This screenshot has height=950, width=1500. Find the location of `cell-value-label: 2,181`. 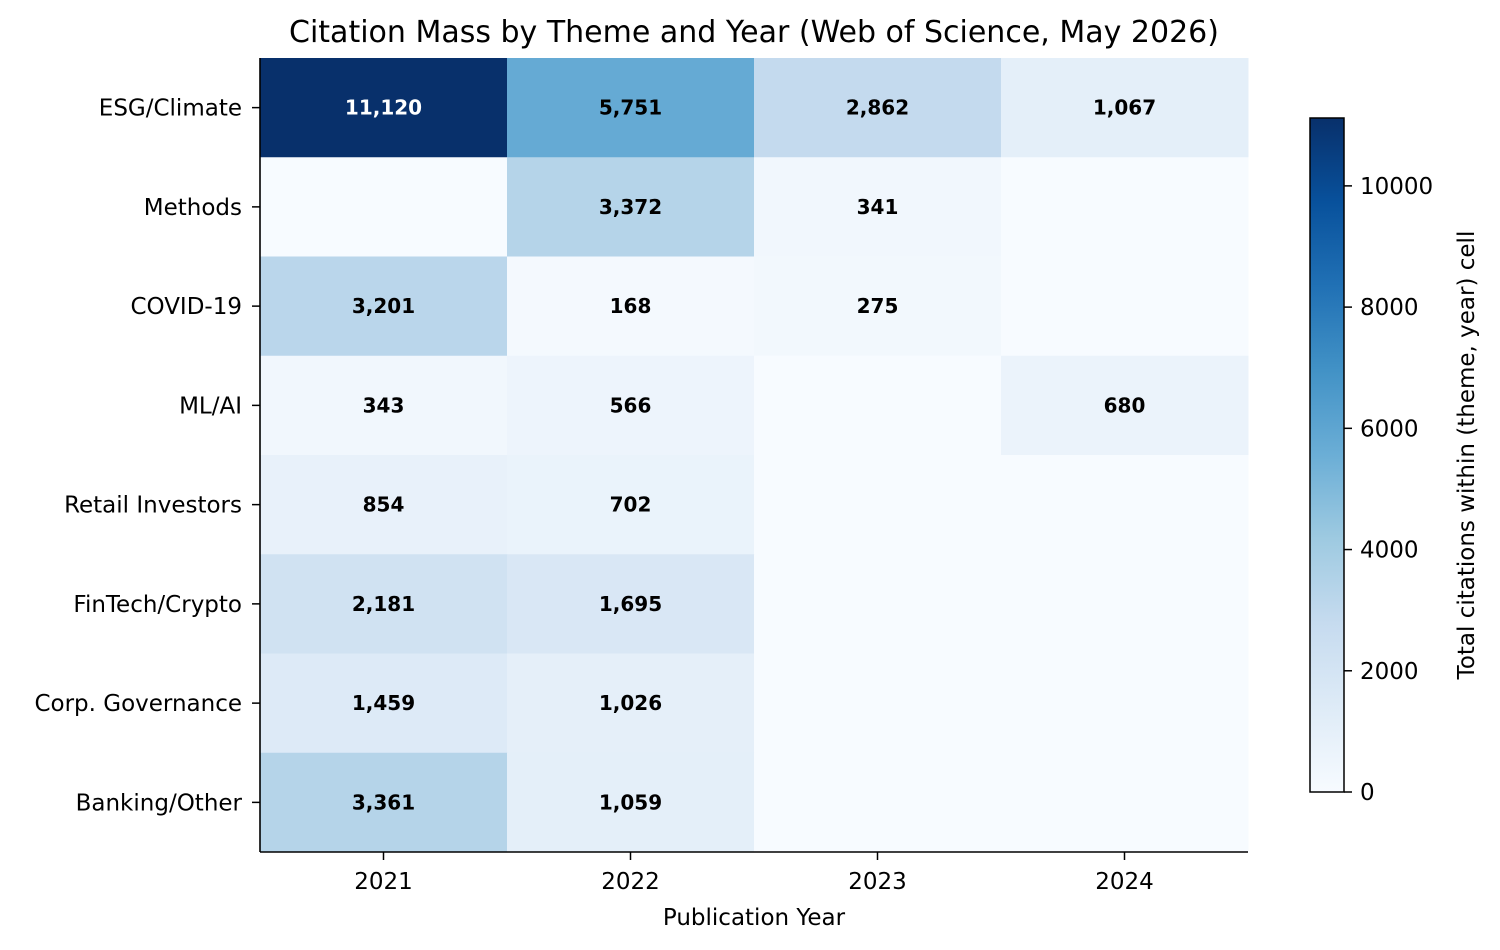

cell-value-label: 2,181 is located at coordinates (383, 604).